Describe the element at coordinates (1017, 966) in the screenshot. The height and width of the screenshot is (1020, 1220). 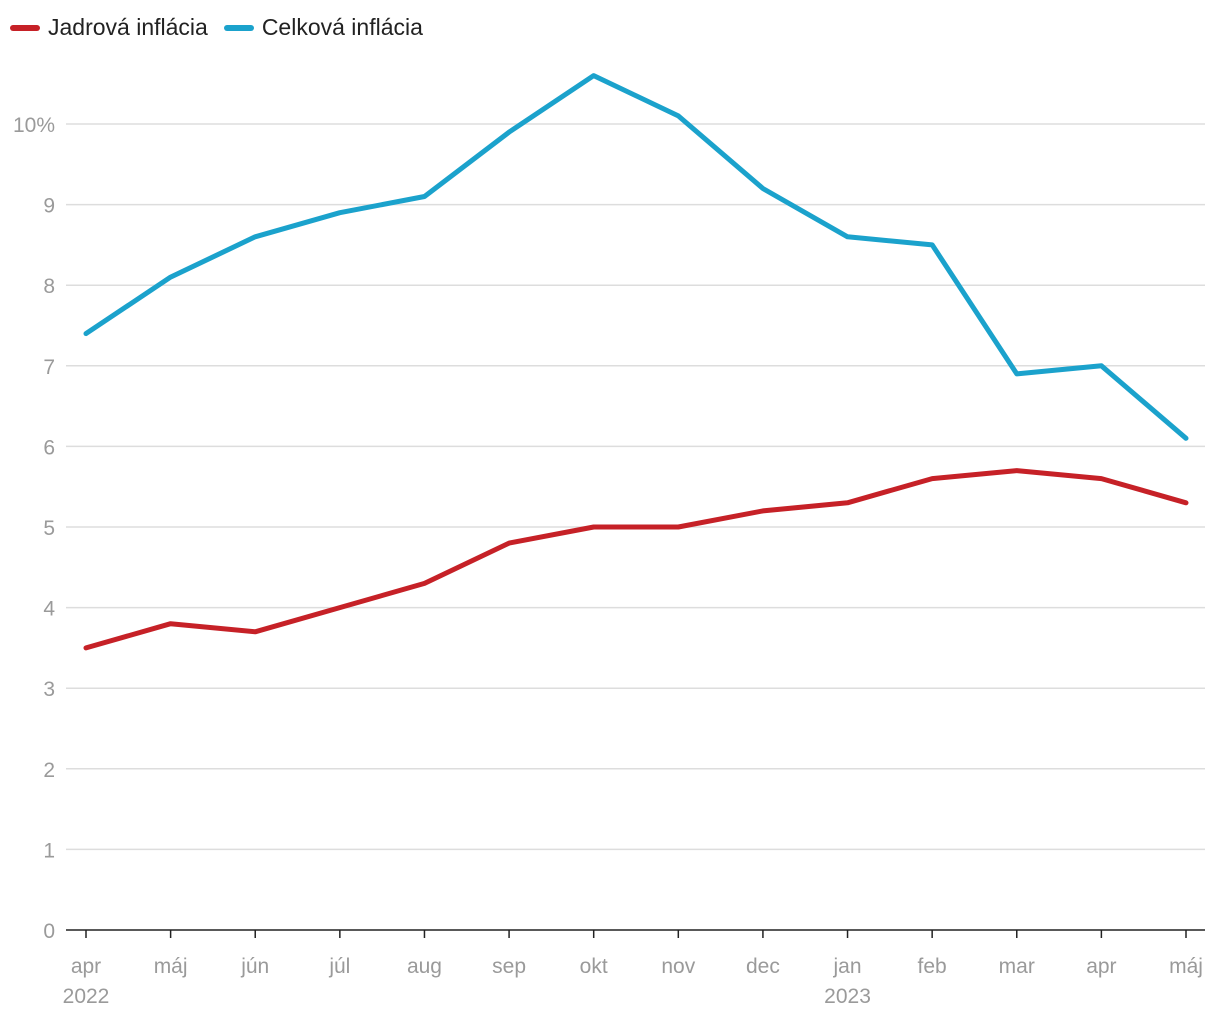
I see `x-tick-label-11: mar` at that location.